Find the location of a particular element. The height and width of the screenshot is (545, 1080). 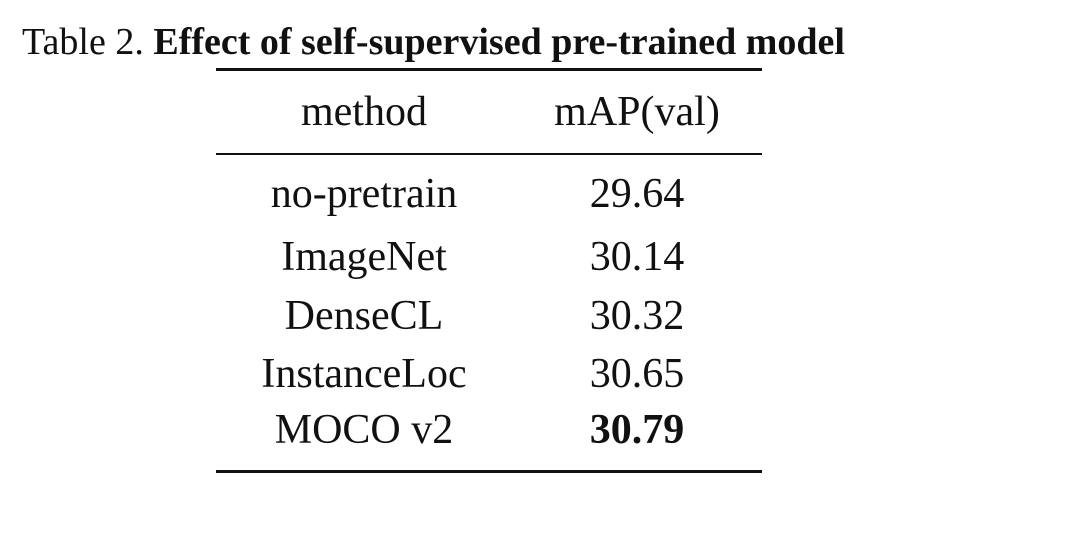

row-method: DenseCL is located at coordinates (364, 316).